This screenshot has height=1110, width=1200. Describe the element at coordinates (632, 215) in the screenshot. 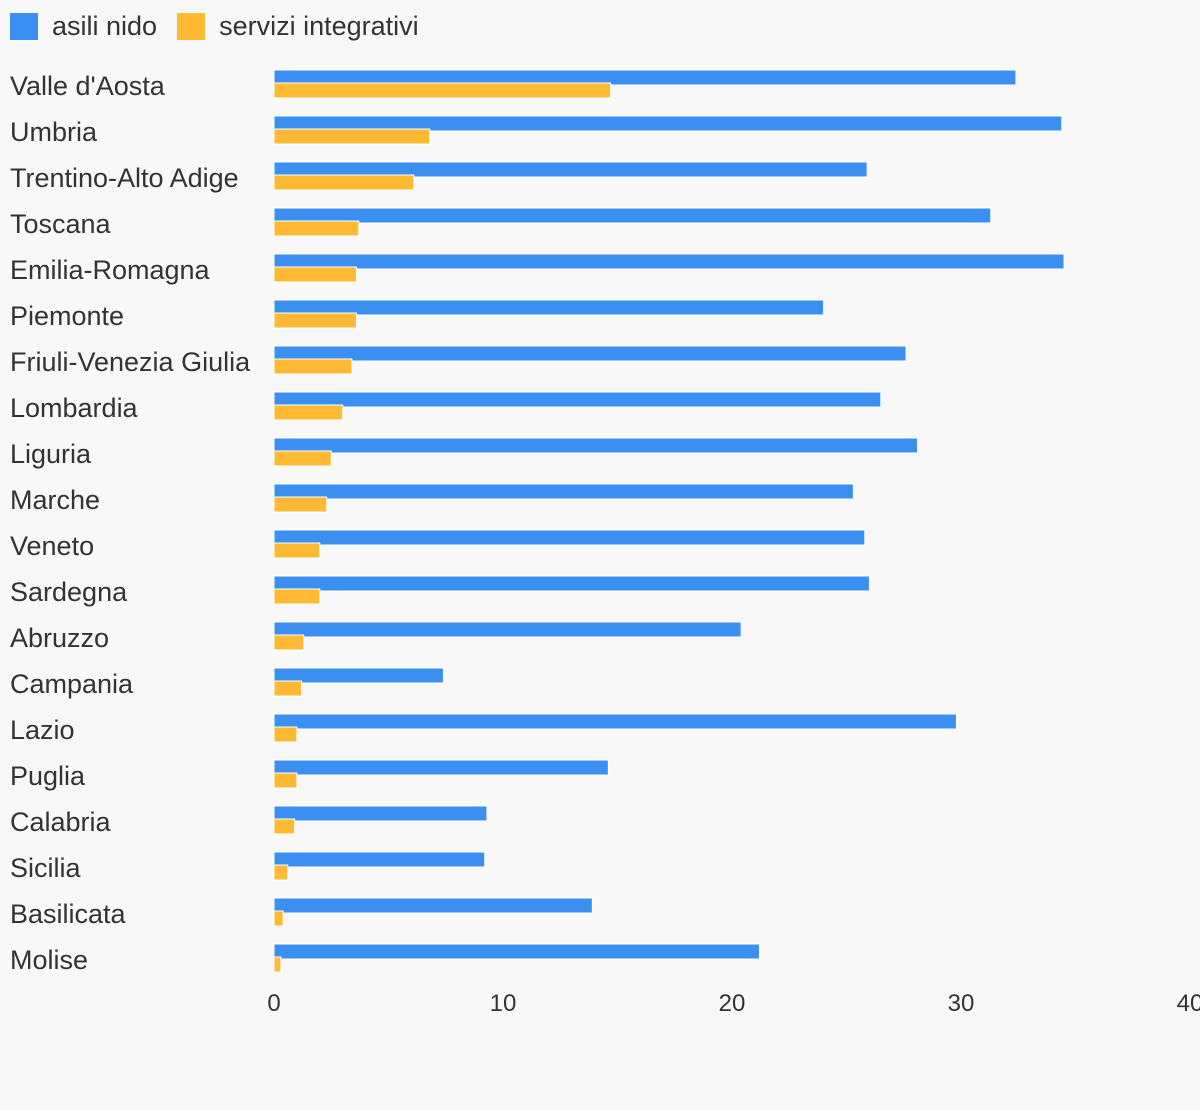

I see `bar-asili-nido-toscana` at that location.